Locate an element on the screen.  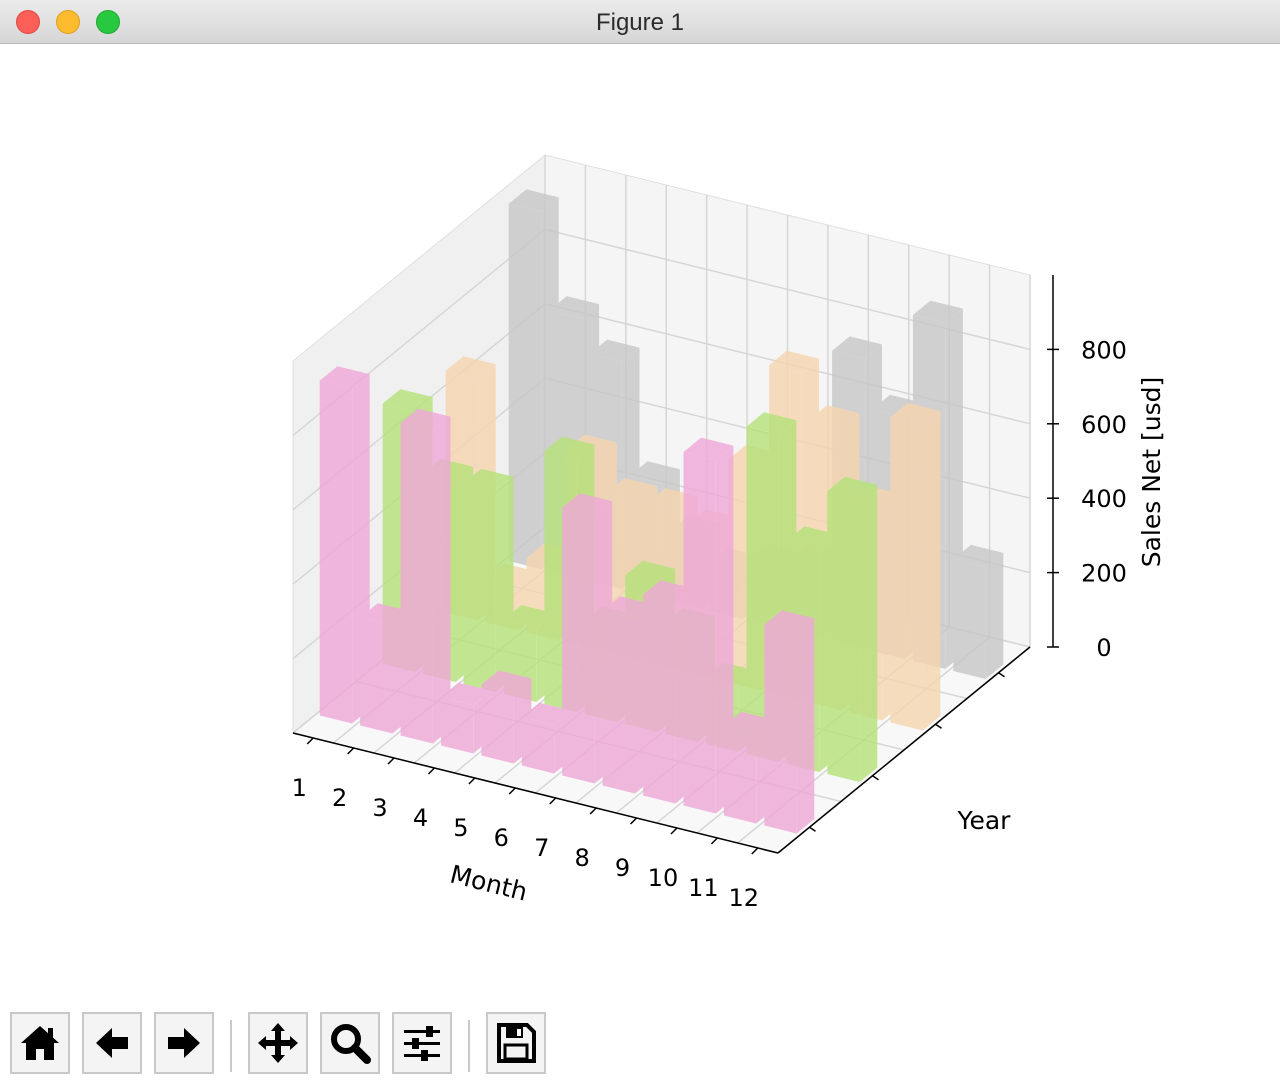
window-titlebar: Figure 1 is located at coordinates (640, 22).